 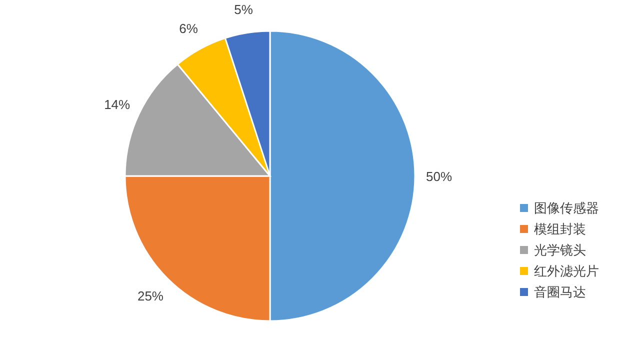 What do you see at coordinates (439, 176) in the screenshot?
I see `data-label: 50%` at bounding box center [439, 176].